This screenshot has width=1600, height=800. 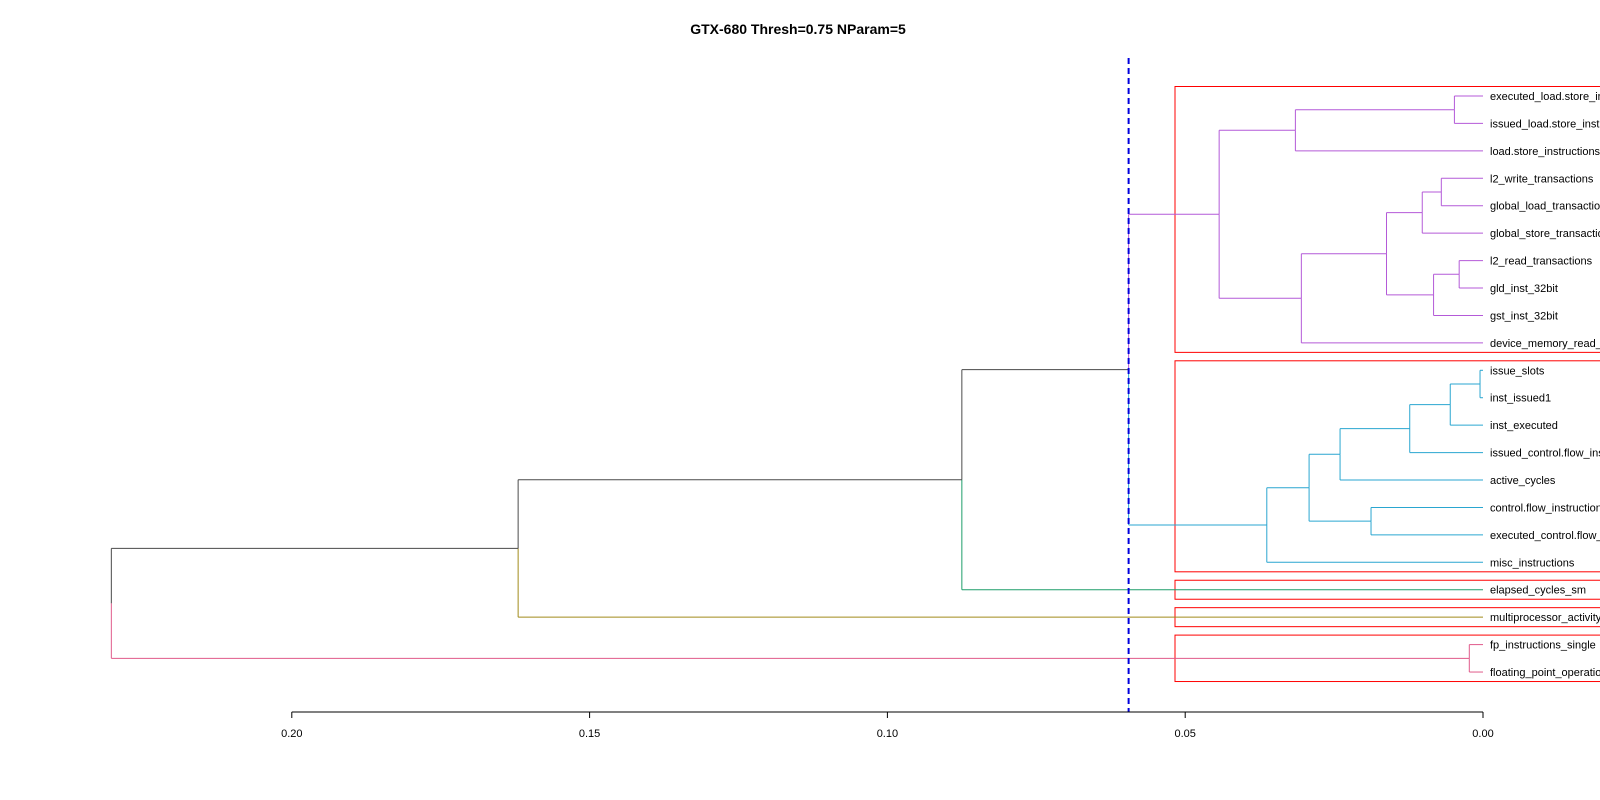 I want to click on x-tick-label: 0.20, so click(x=291, y=734).